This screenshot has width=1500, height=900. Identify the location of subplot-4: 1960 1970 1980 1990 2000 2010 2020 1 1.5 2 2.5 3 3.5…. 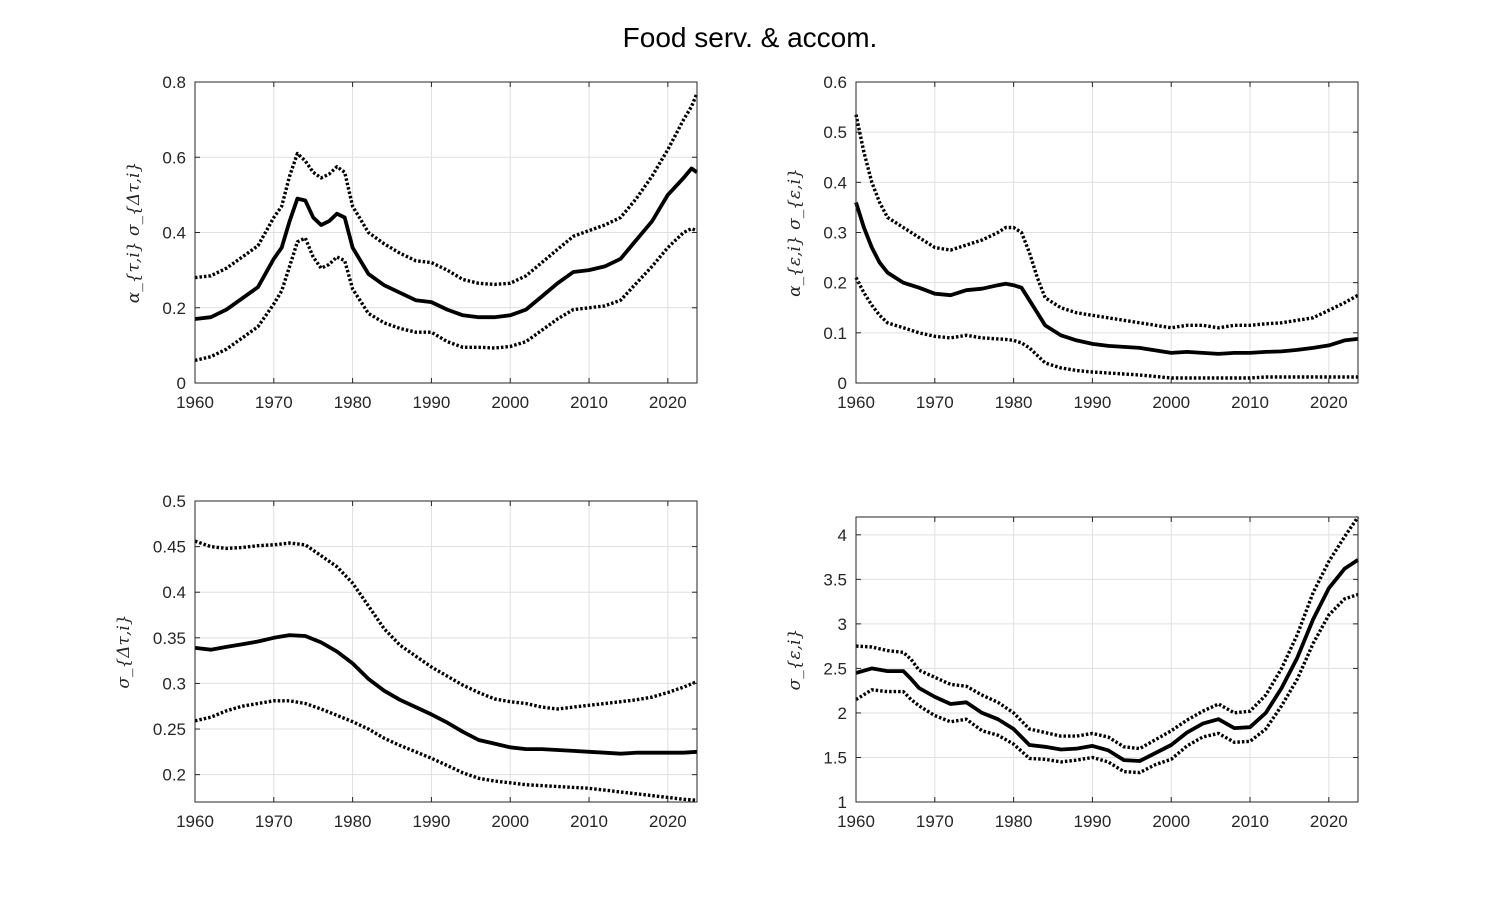
(1072, 673).